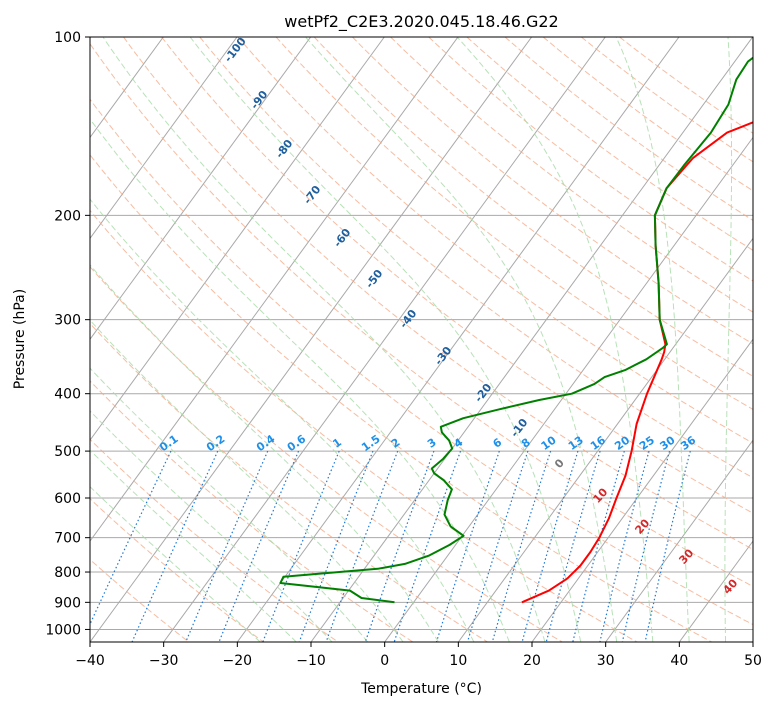 Image resolution: width=775 pixels, height=708 pixels. Describe the element at coordinates (647, 443) in the screenshot. I see `mixing-ratio-label: 25` at that location.